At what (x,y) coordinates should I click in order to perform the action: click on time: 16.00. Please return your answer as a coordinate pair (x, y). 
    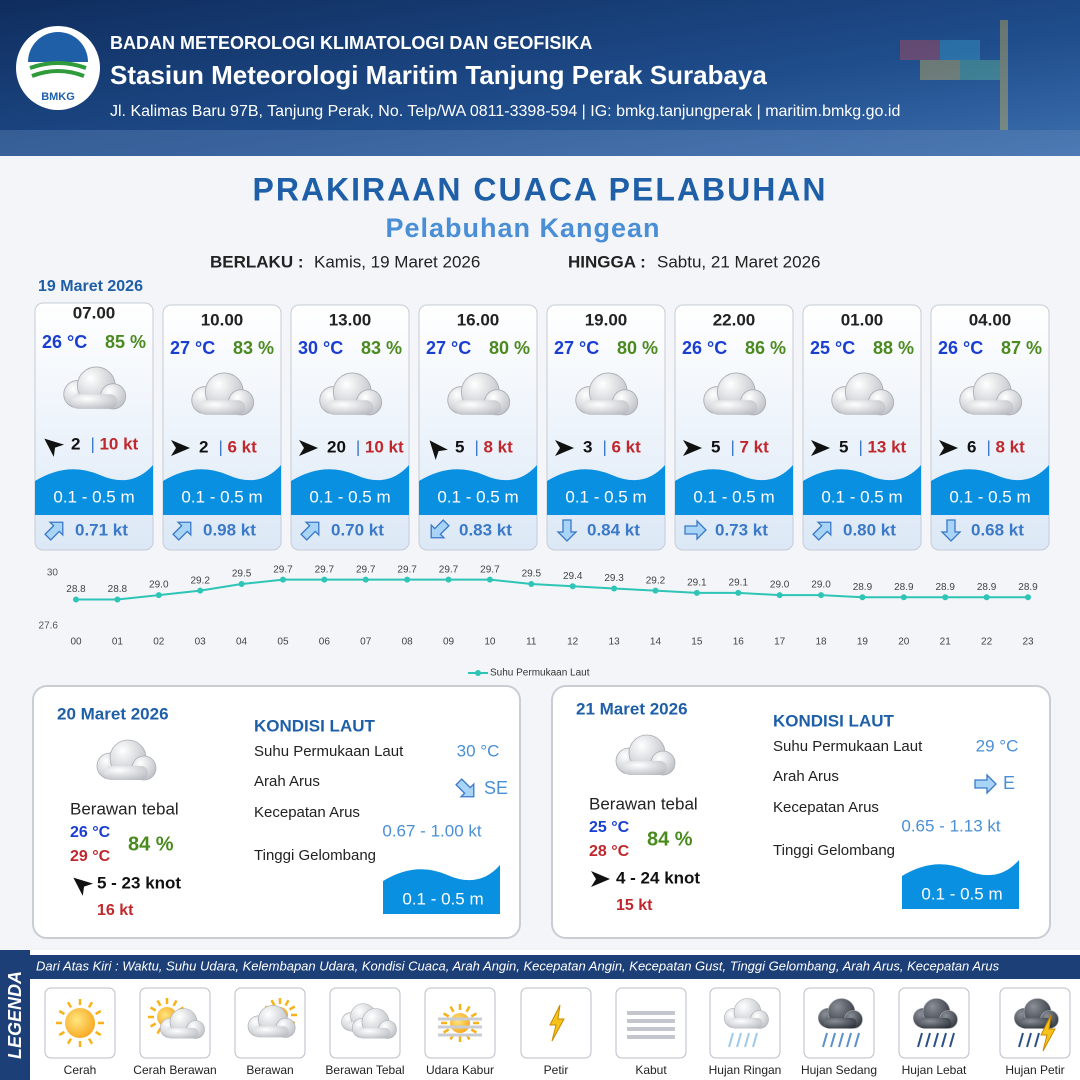
    Looking at the image, I should click on (478, 319).